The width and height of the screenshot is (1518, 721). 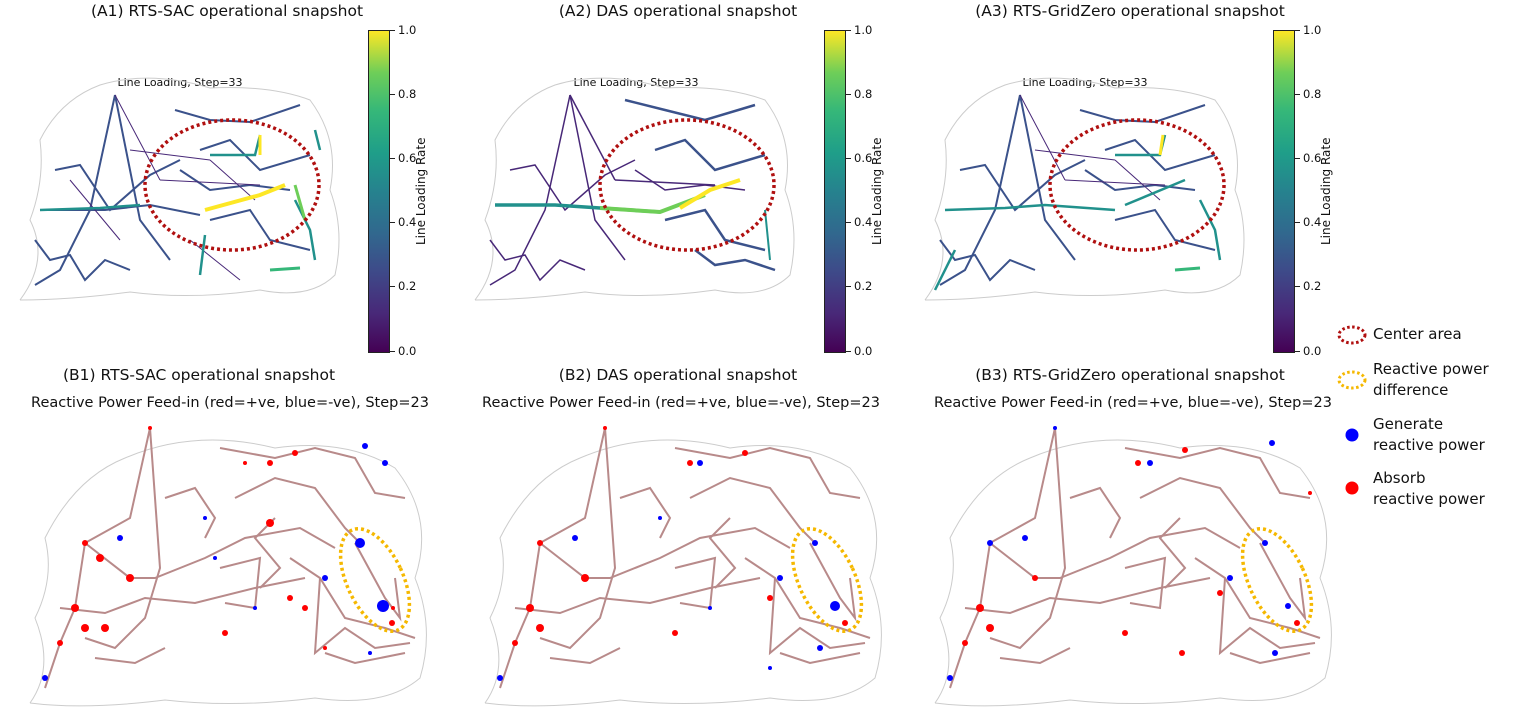 What do you see at coordinates (678, 11) in the screenshot?
I see `panel-a2-title: (A2) DAS operational snapshot` at bounding box center [678, 11].